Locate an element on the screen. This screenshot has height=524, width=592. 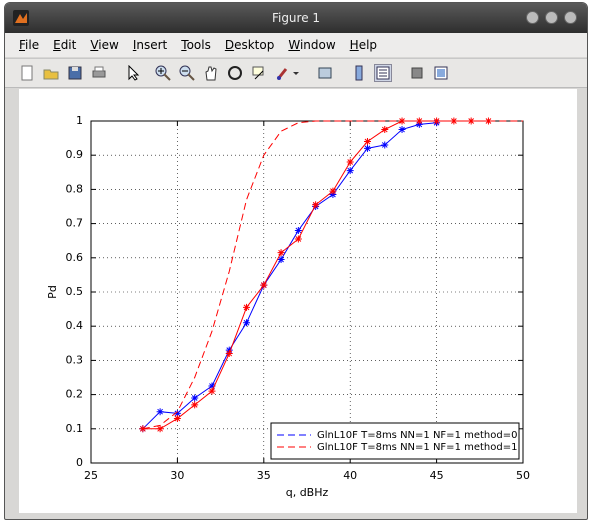
new-button is located at coordinates (27, 73).